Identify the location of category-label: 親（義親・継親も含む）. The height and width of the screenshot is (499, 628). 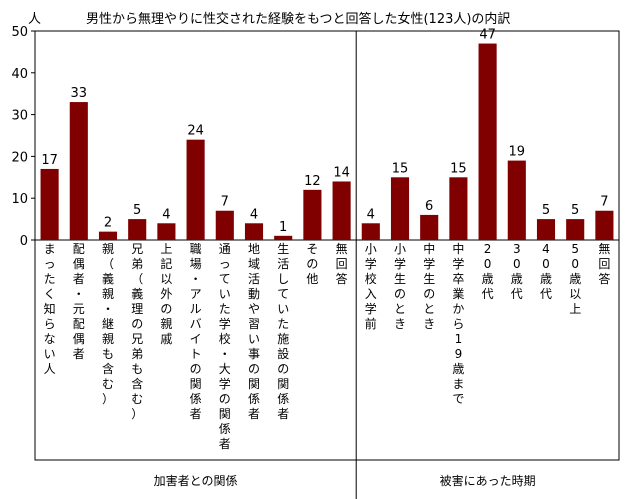
(108, 324).